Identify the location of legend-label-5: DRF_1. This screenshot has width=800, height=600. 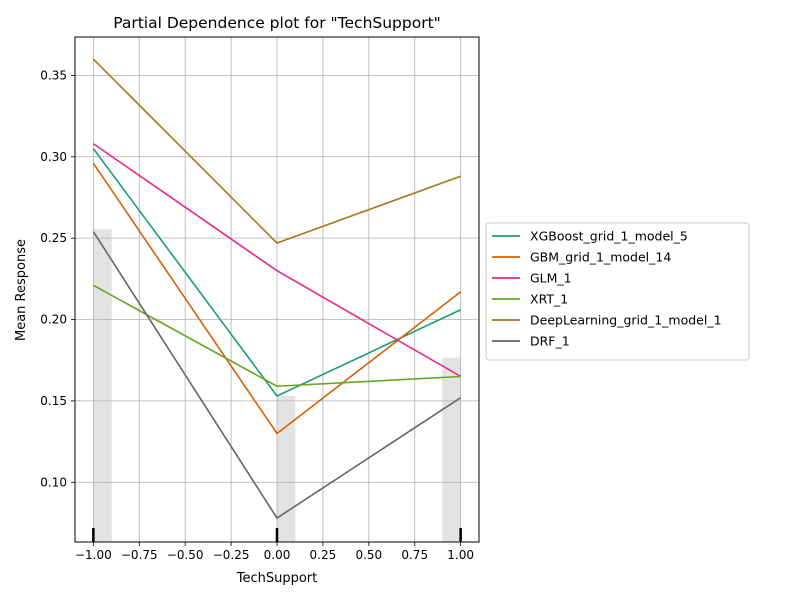
(550, 341).